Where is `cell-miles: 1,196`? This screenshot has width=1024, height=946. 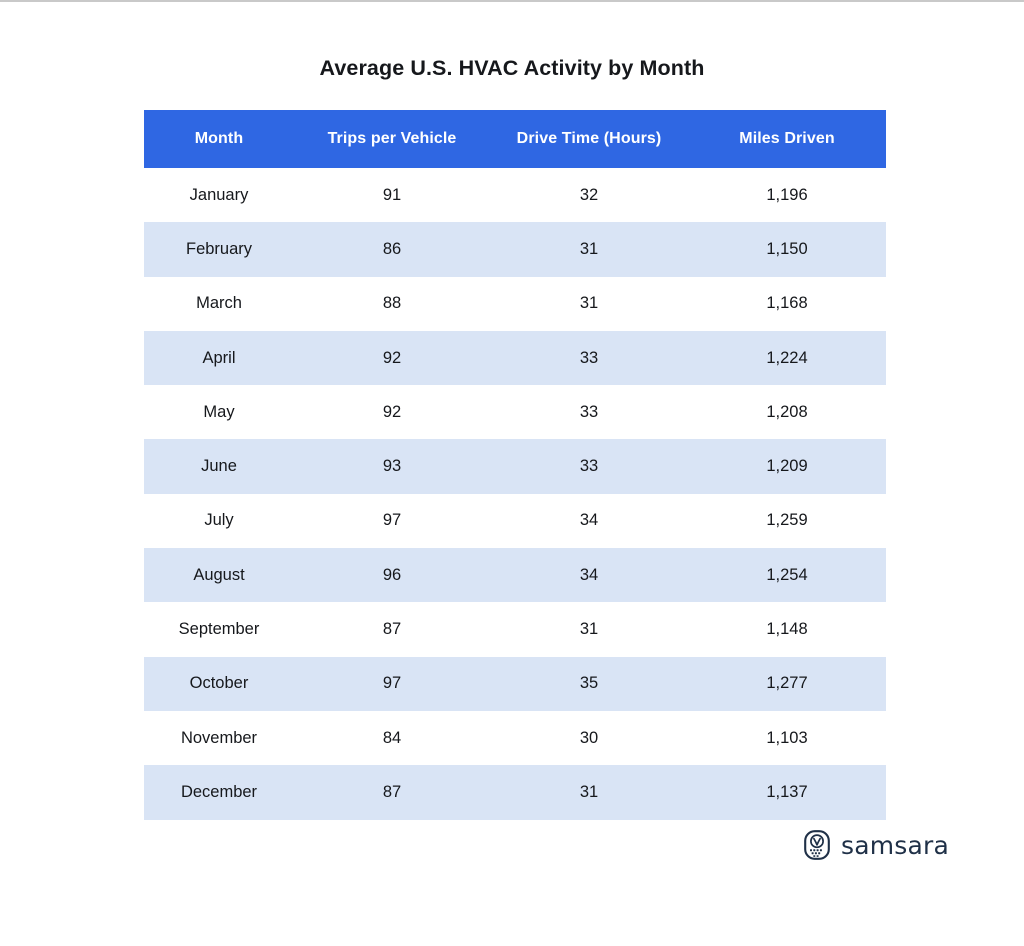
cell-miles: 1,196 is located at coordinates (787, 194).